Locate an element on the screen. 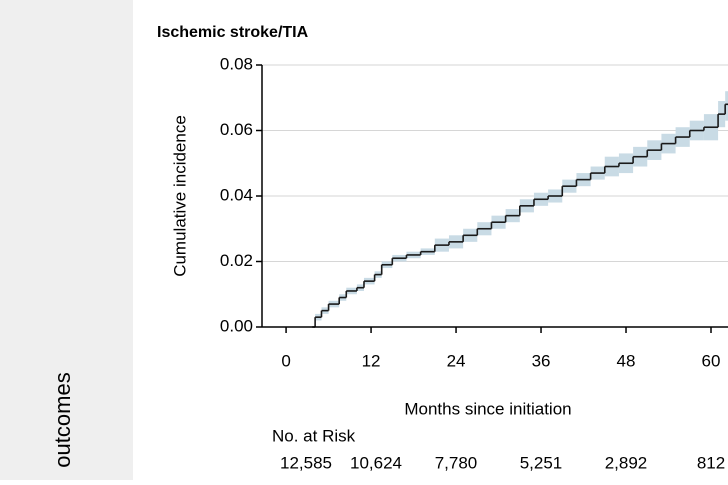 The image size is (728, 485). risk-count: 812 is located at coordinates (711, 462).